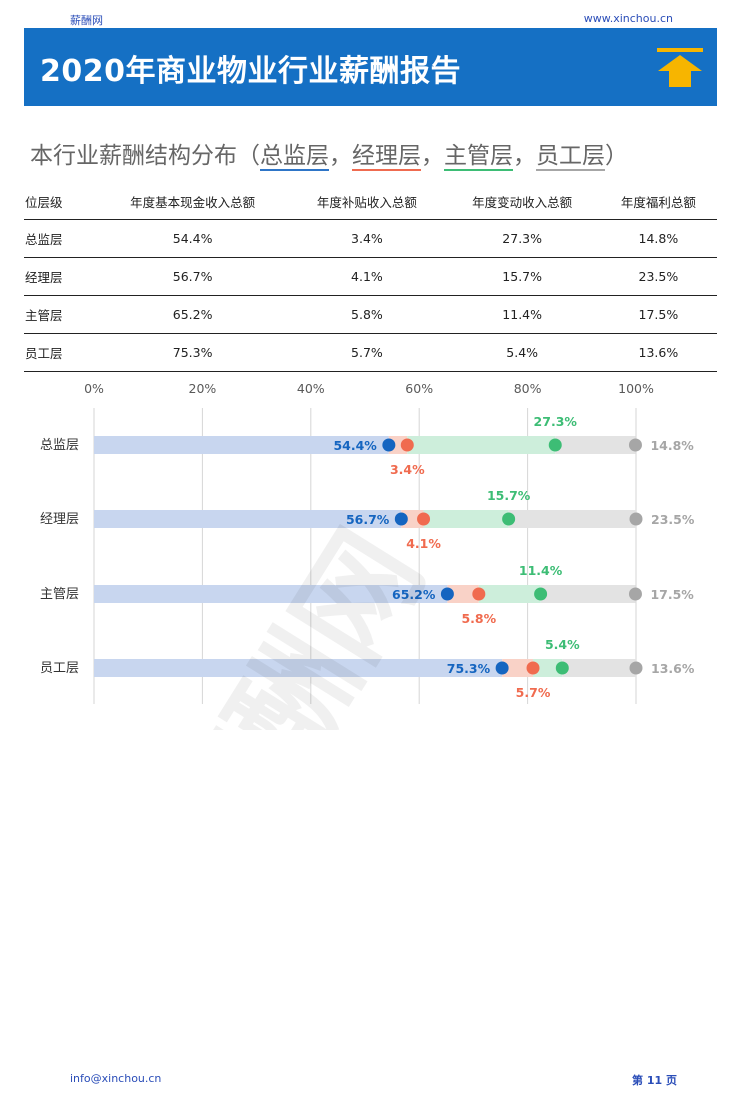  Describe the element at coordinates (367, 314) in the screenshot. I see `table-cell: 5.8%` at that location.